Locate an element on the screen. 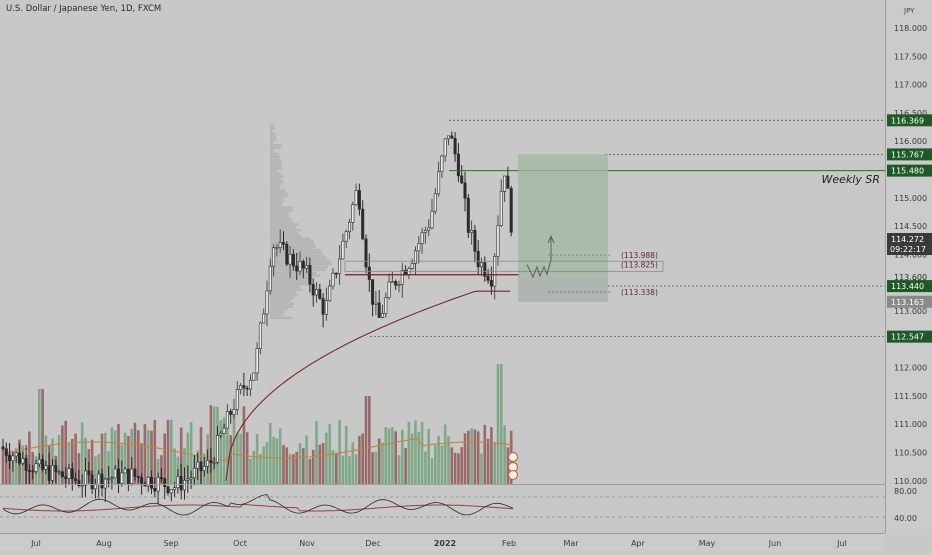 This screenshot has height=555, width=932. time-label: Feb is located at coordinates (509, 543).